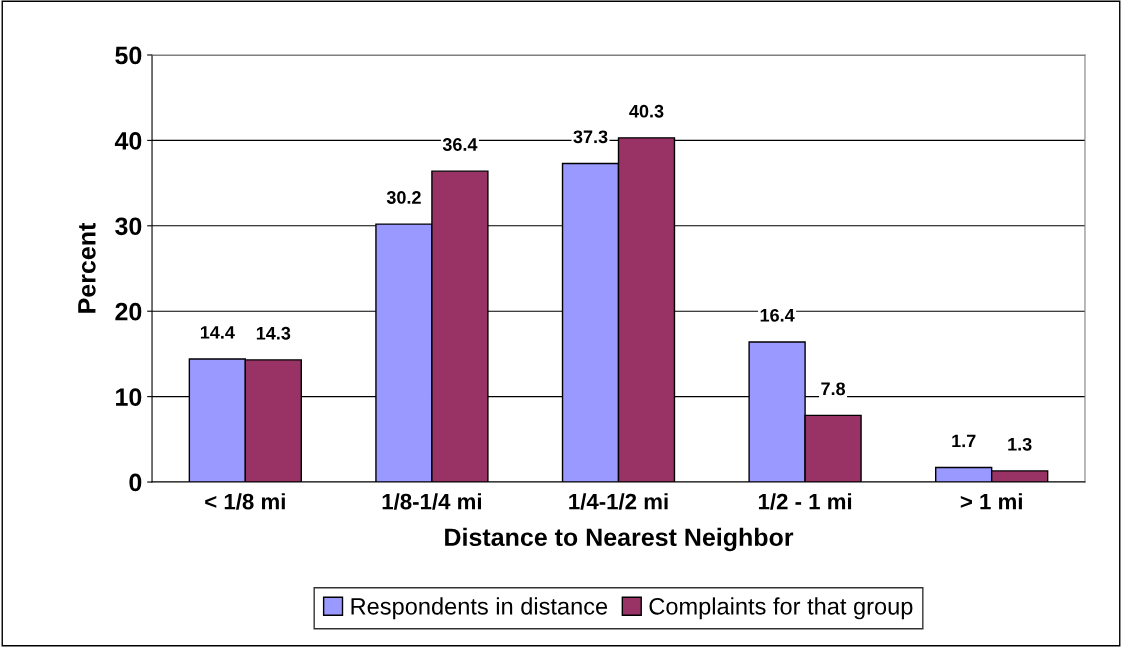  Describe the element at coordinates (618, 501) in the screenshot. I see `x-tick-label: 1/4-1/2 mi` at that location.